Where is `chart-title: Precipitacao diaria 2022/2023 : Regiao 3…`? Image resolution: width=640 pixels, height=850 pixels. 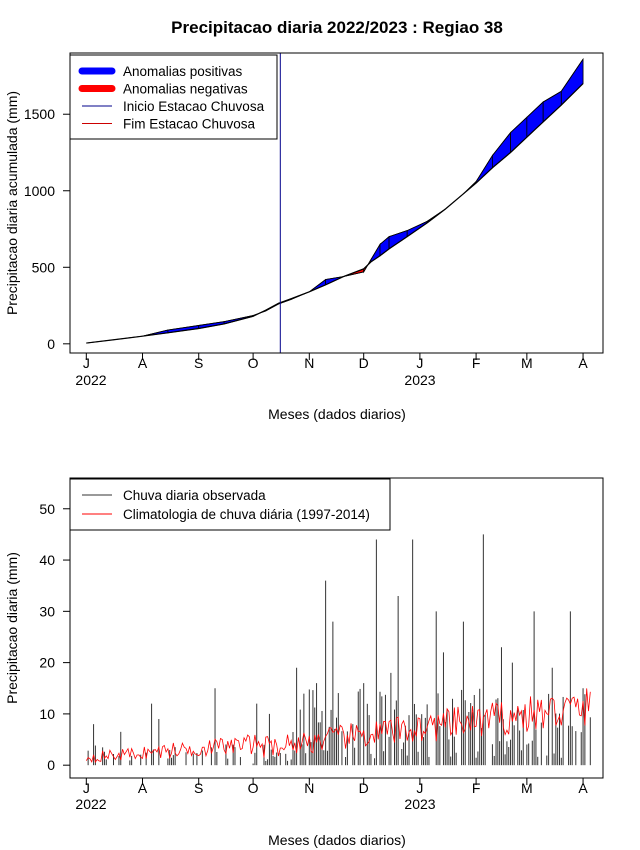 chart-title: Precipitacao diaria 2022/2023 : Regiao 3… is located at coordinates (337, 27).